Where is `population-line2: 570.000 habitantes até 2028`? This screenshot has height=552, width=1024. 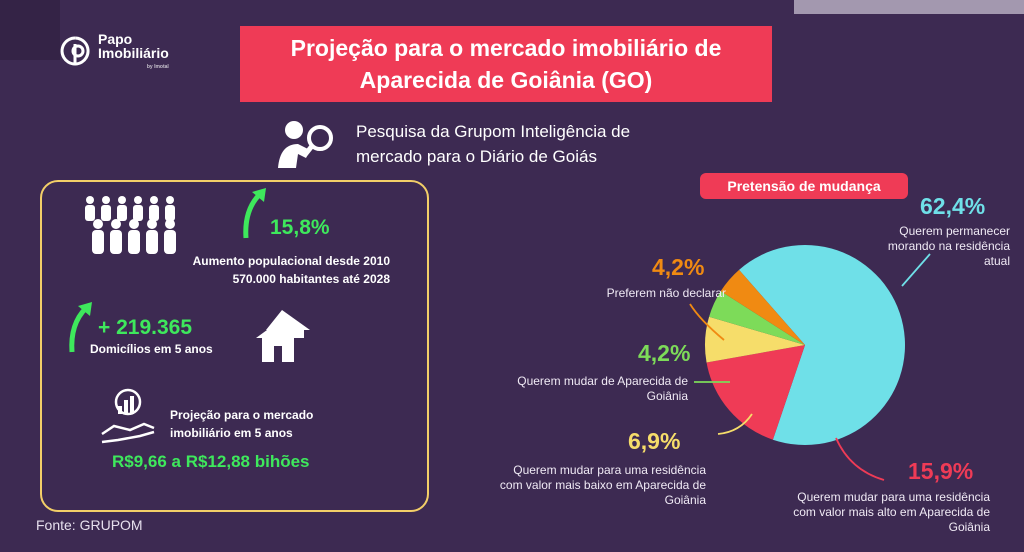 population-line2: 570.000 habitantes até 2028 is located at coordinates (311, 279).